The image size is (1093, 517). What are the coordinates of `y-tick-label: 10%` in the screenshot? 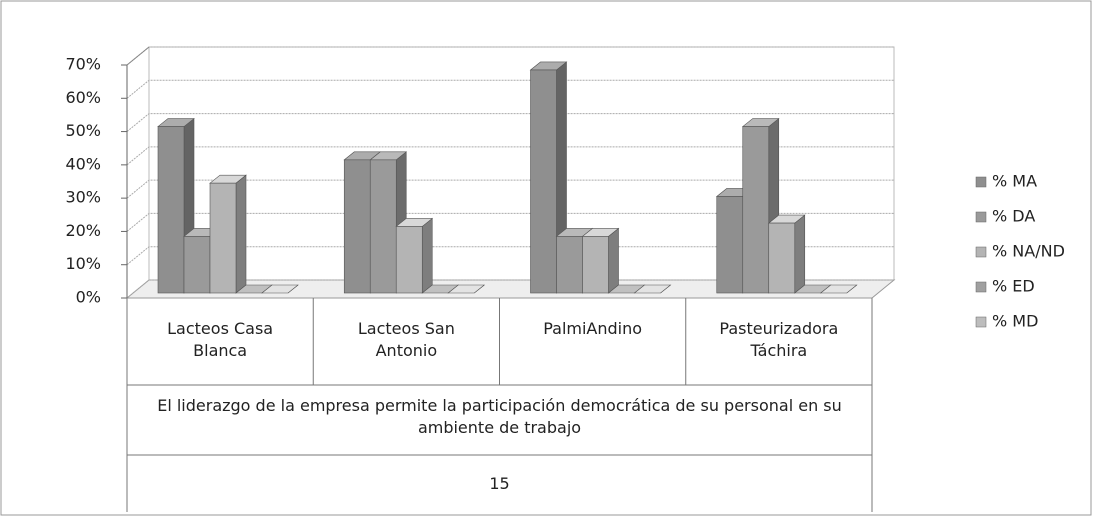 It's located at (83, 263).